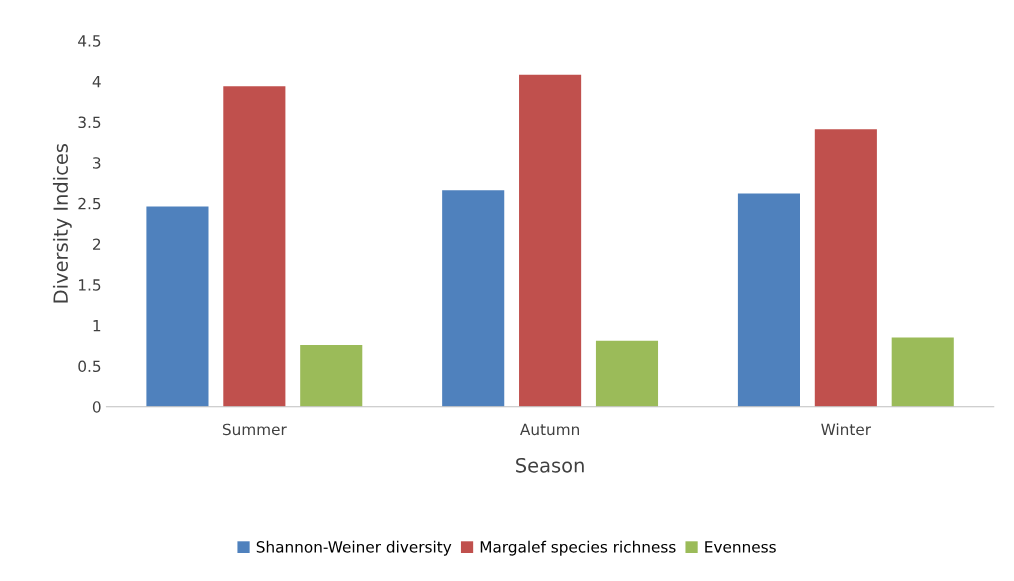 The image size is (1014, 581). What do you see at coordinates (96, 407) in the screenshot?
I see `y-tick-label: 0` at bounding box center [96, 407].